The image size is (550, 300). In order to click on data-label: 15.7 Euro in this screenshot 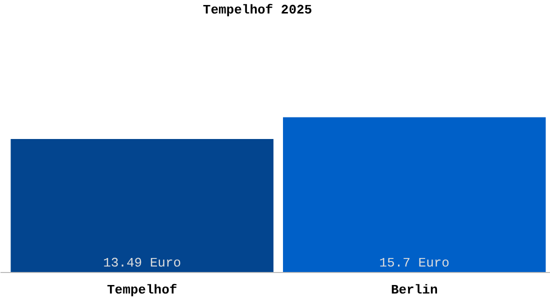, I will do `click(414, 263)`.